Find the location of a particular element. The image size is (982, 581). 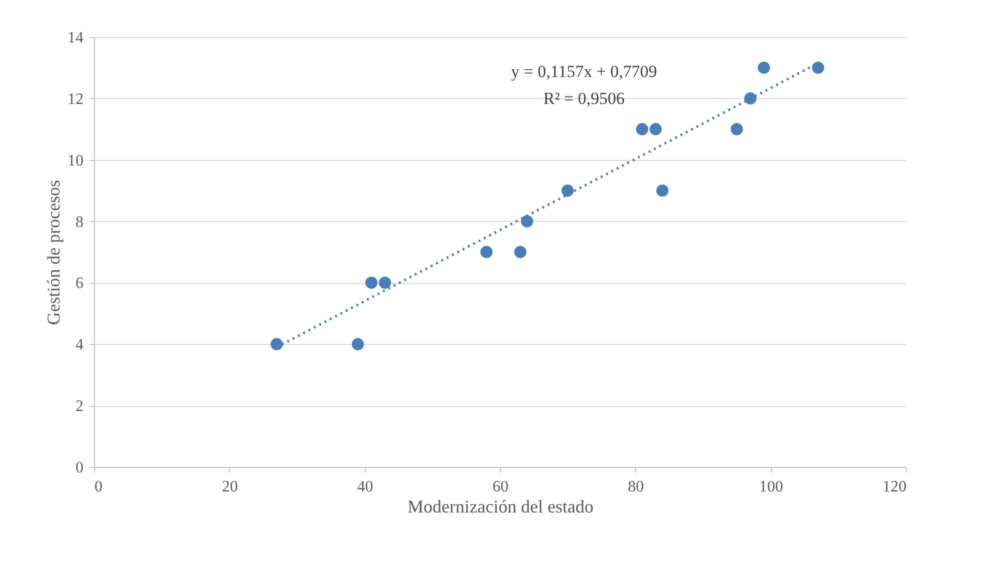

x-tick-label: 60 is located at coordinates (500, 487).